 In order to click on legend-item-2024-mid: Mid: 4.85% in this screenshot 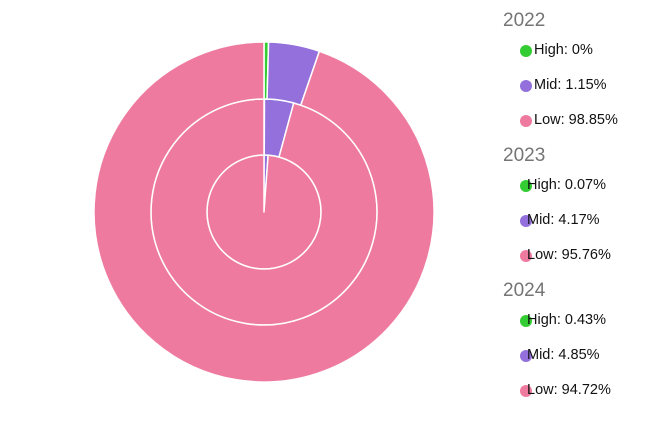, I will do `click(582, 358)`.